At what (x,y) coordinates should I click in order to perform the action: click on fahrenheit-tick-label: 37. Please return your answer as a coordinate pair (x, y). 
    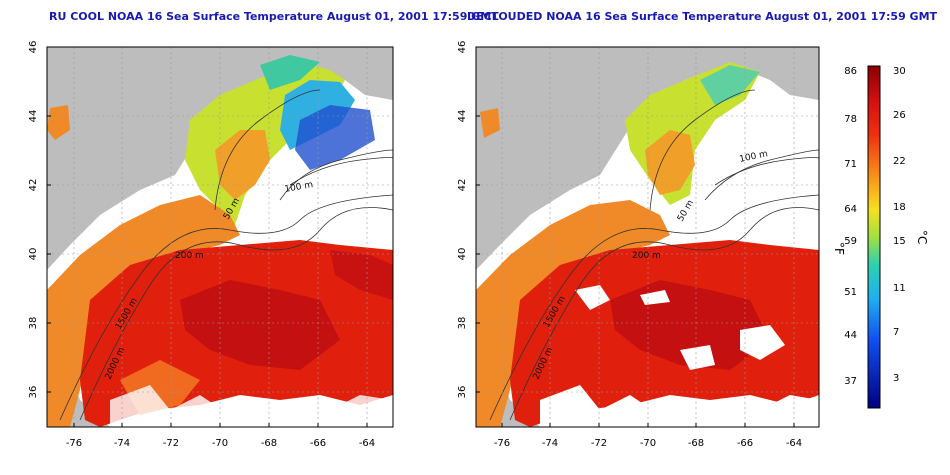
    Looking at the image, I should click on (850, 381).